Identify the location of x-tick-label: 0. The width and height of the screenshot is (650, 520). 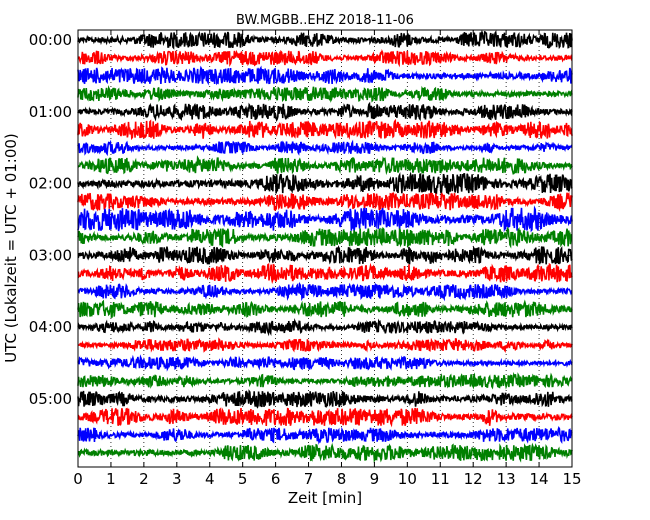
(78, 479).